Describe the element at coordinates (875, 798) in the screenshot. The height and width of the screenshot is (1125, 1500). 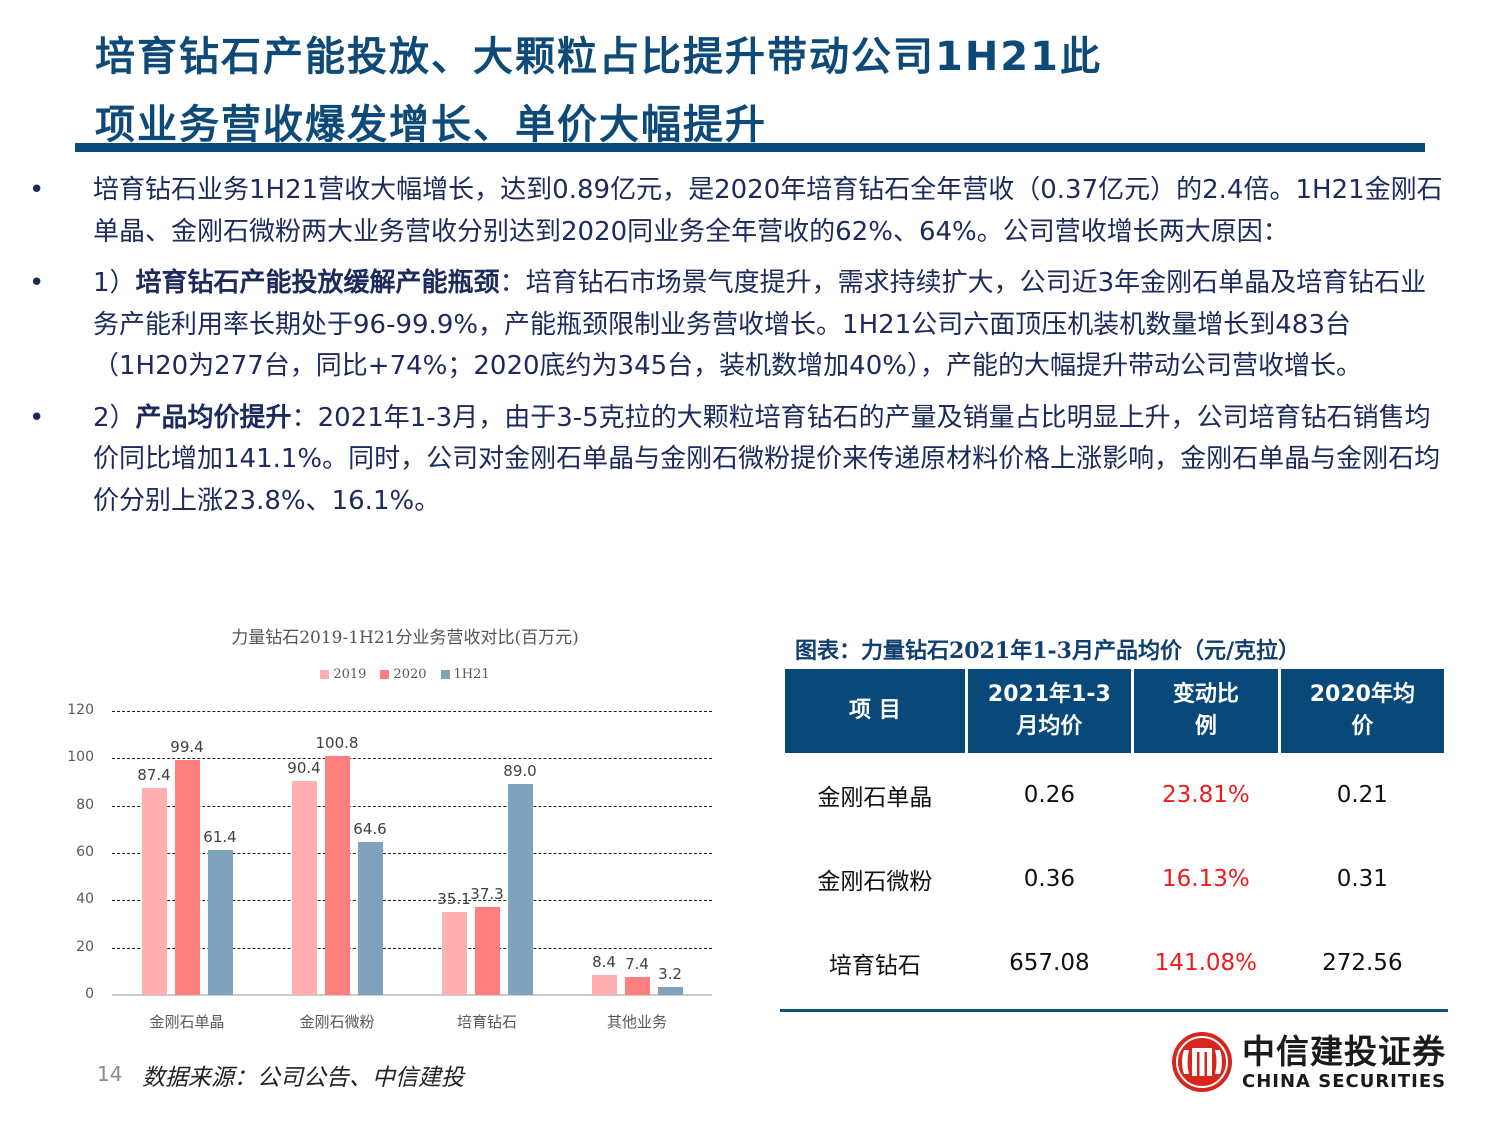
I see `cell-item: 金刚石单晶` at that location.